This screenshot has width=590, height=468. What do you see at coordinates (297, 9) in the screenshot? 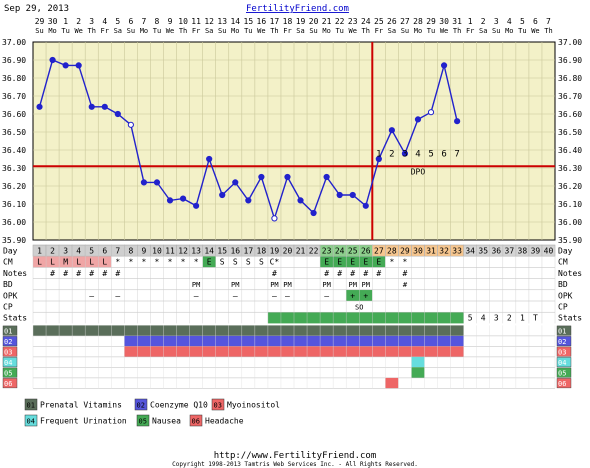
I see `site-link: FertilityFriend.com` at bounding box center [297, 9].